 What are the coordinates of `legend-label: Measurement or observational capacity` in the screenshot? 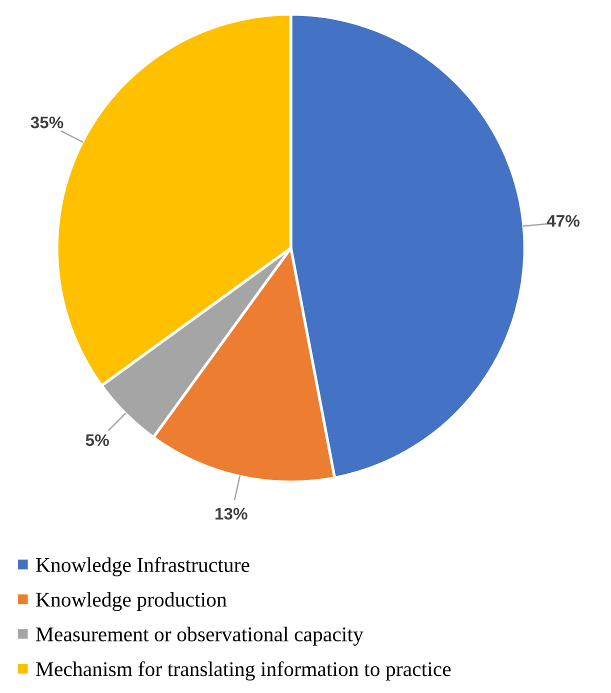 It's located at (200, 636).